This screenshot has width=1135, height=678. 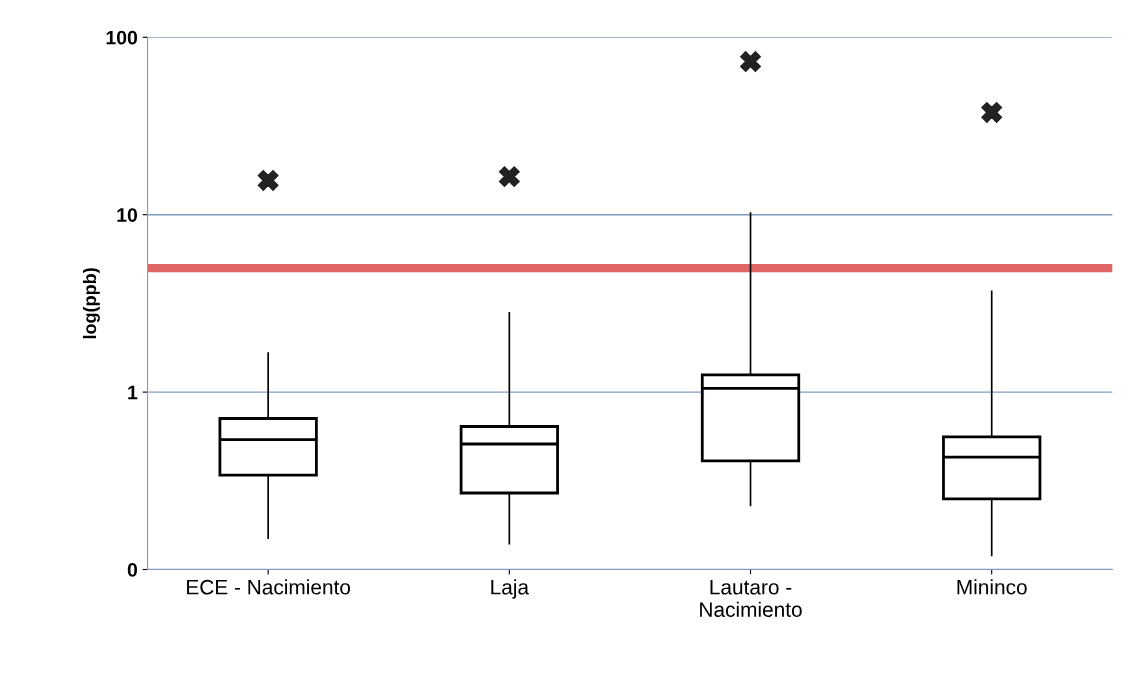 I want to click on y-tick-label: 1, so click(x=133, y=392).